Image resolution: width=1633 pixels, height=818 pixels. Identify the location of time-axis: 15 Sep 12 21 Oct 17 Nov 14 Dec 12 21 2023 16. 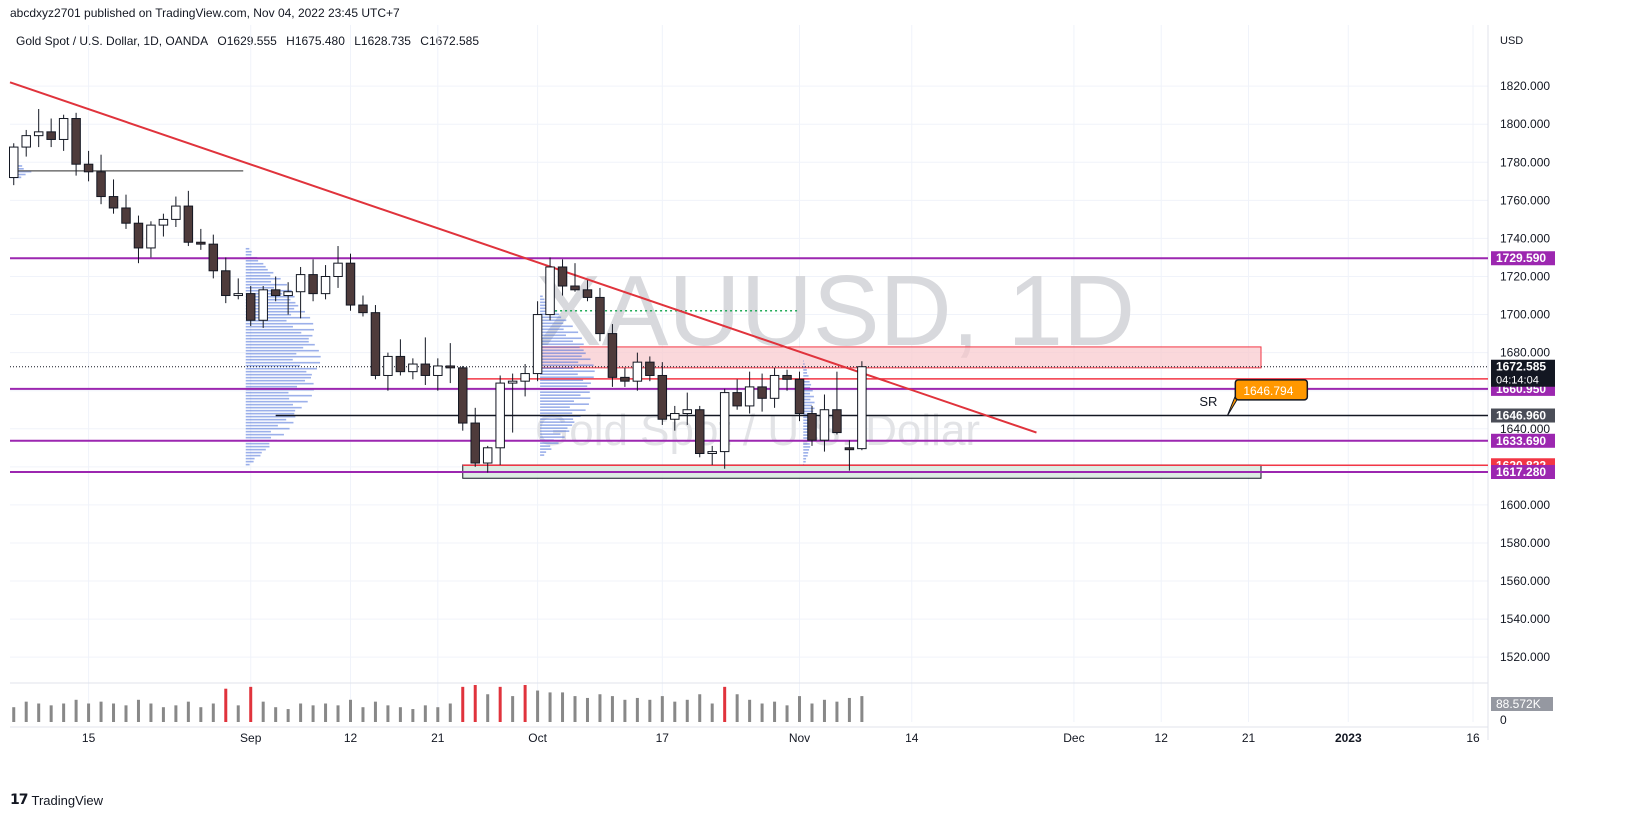
(781, 738).